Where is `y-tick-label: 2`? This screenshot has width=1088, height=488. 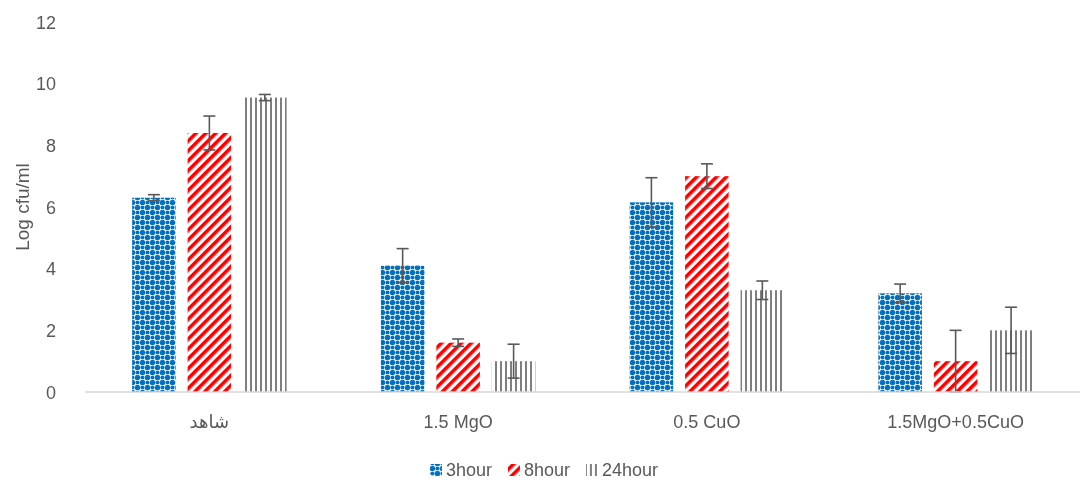 y-tick-label: 2 is located at coordinates (50, 330).